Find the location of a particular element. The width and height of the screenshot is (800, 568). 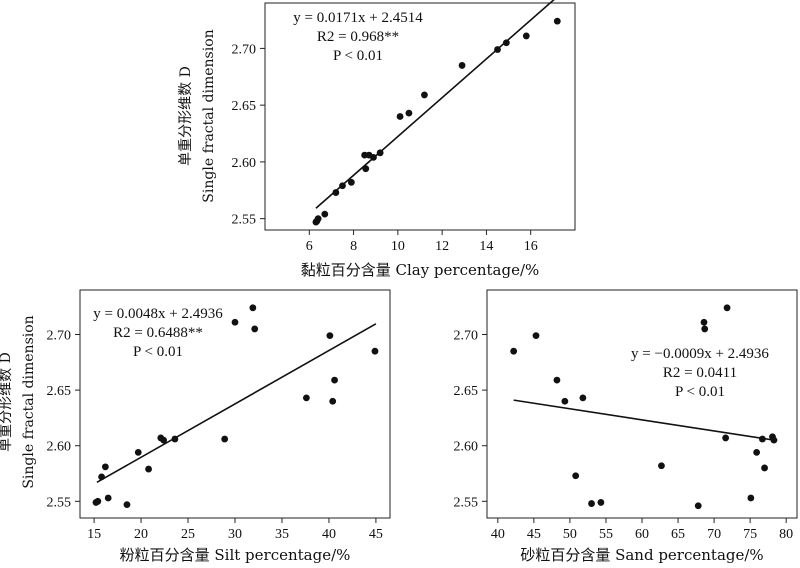

x-tick-label: 65 is located at coordinates (678, 534).